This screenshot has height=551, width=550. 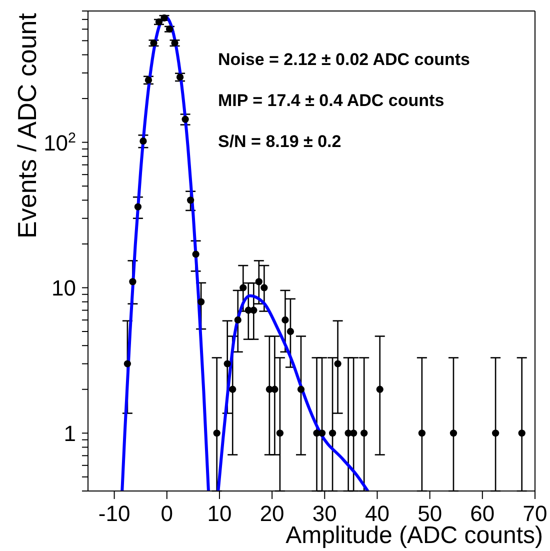 What do you see at coordinates (70, 433) in the screenshot?
I see `y-tick-label: 1` at bounding box center [70, 433].